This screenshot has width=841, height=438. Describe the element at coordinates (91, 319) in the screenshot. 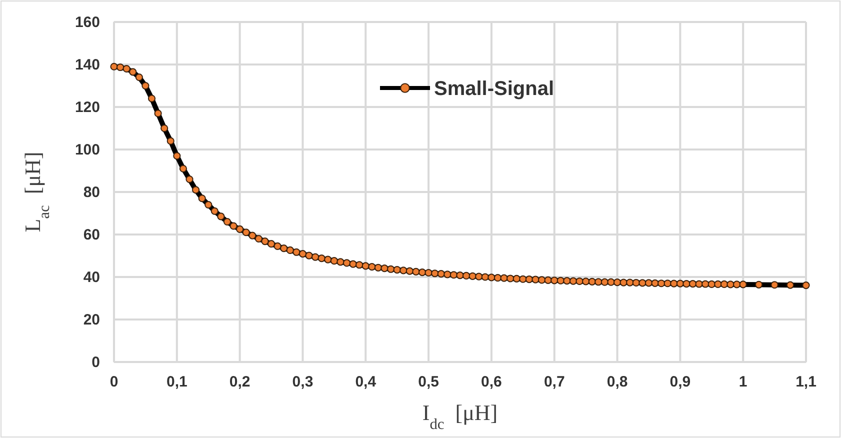

I see `y-tick-label: 20` at that location.